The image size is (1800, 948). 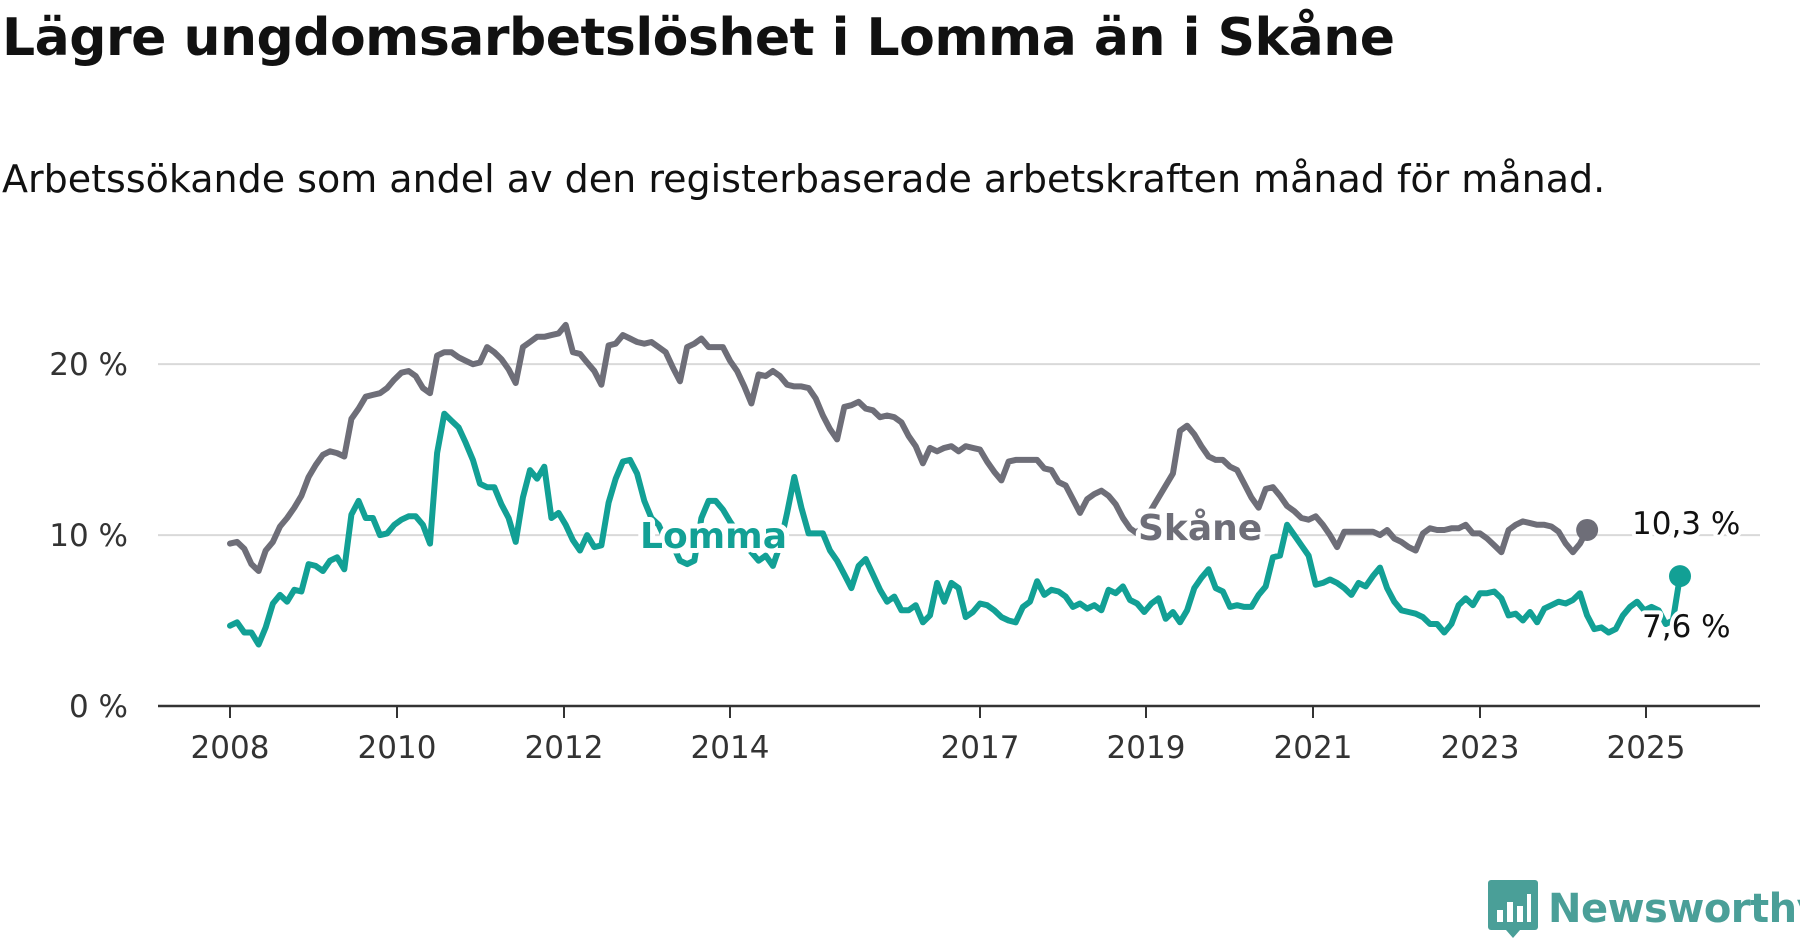 I want to click on end-label-skane: 10,3 %, so click(x=1686, y=524).